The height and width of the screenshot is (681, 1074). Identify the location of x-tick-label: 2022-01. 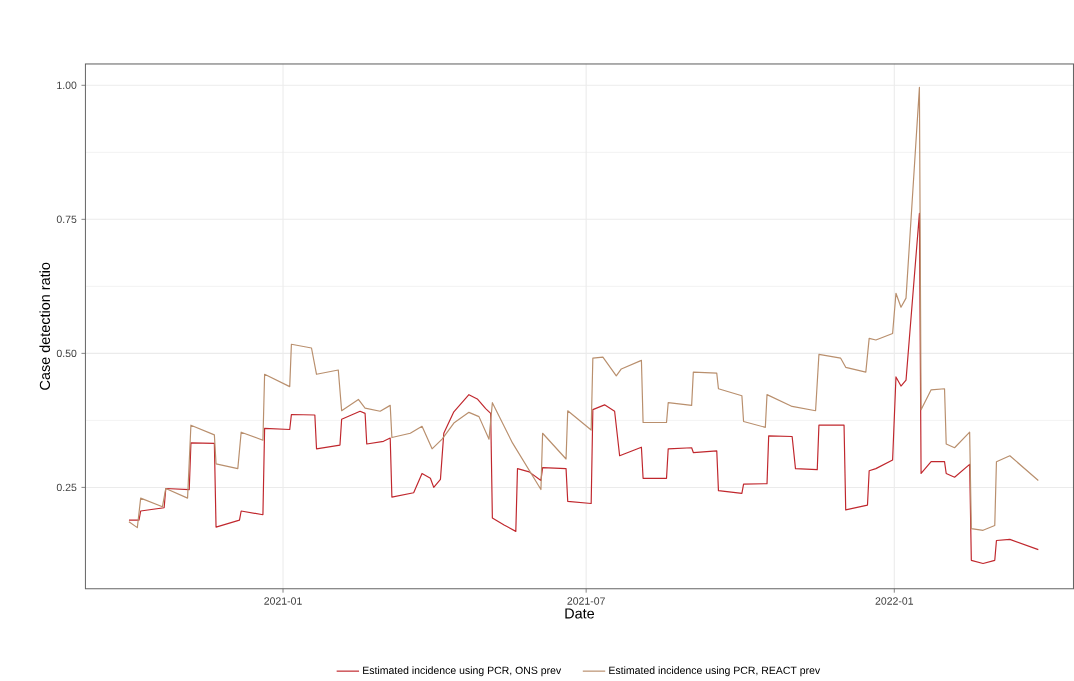
(894, 601).